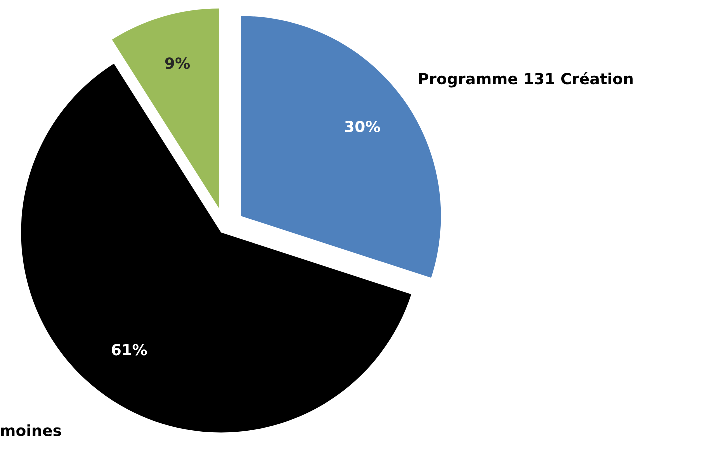  Describe the element at coordinates (31, 430) in the screenshot. I see `slice-label: moines` at that location.